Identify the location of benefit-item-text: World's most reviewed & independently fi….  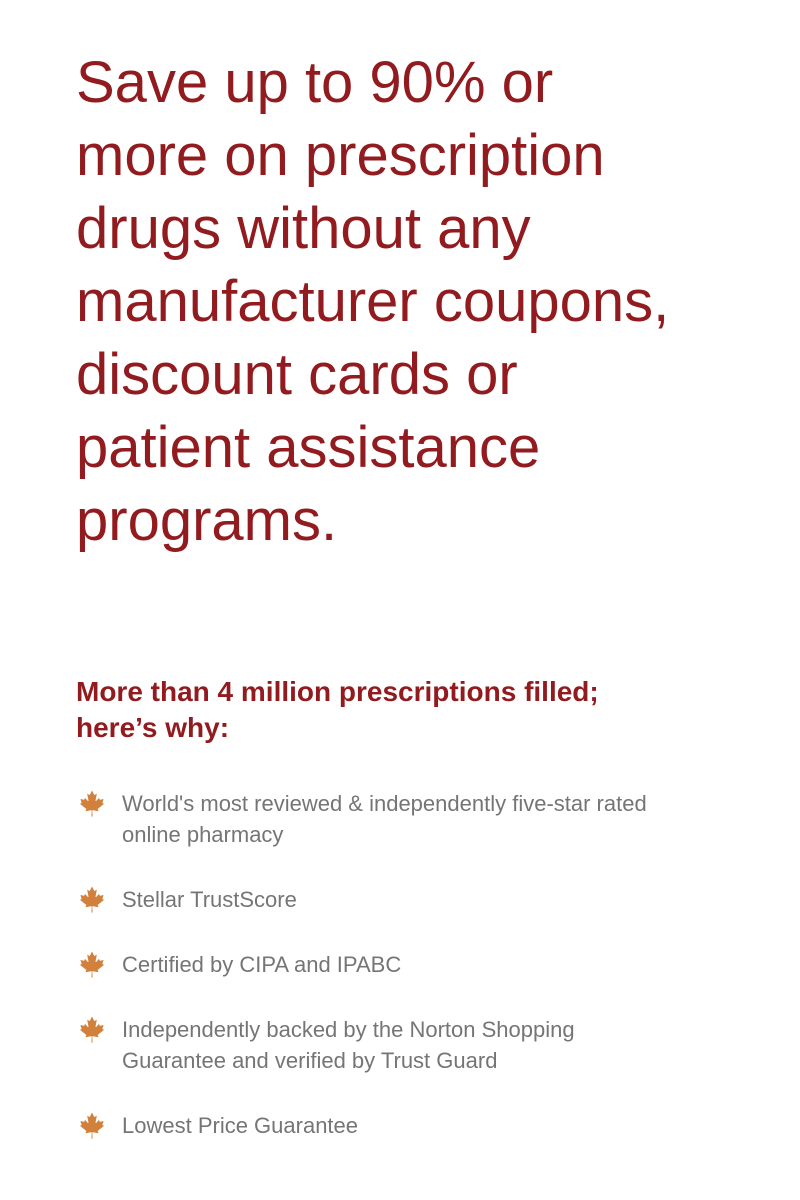
(384, 819).